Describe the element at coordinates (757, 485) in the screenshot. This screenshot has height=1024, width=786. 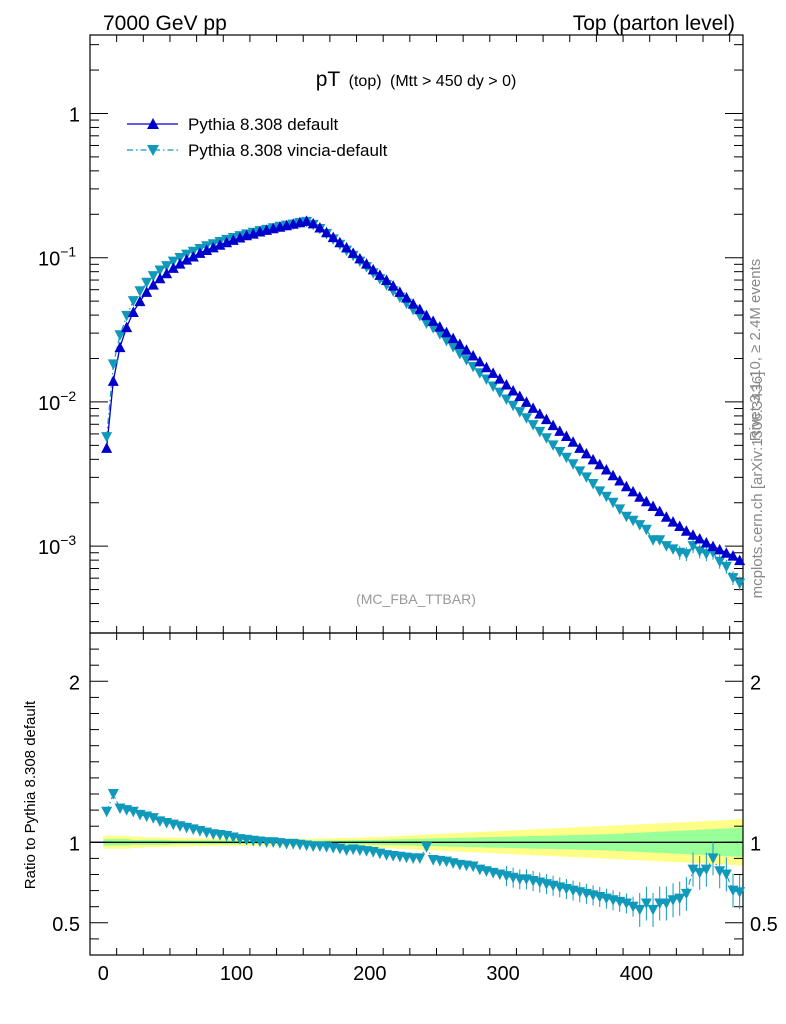
I see `side-label-mcplots: mcplots.cern.ch [arXiv:1306.3436]` at that location.